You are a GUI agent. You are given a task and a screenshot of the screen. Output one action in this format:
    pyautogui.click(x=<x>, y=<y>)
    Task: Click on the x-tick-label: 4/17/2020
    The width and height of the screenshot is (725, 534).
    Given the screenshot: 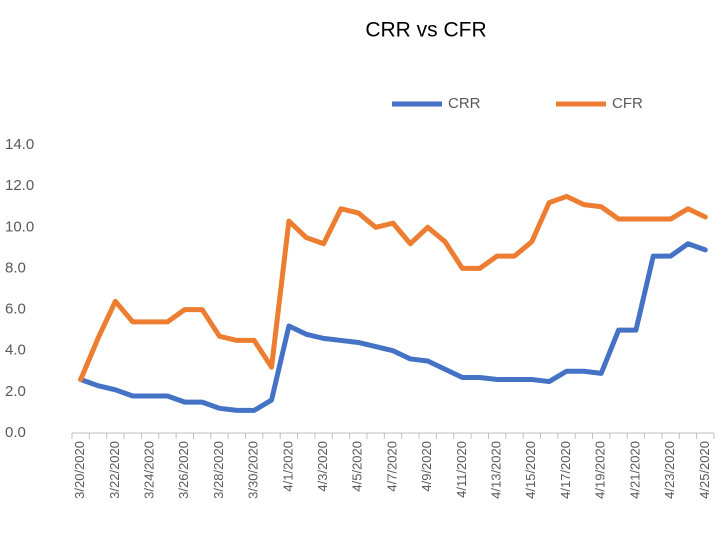 What is the action you would take?
    pyautogui.click(x=565, y=470)
    